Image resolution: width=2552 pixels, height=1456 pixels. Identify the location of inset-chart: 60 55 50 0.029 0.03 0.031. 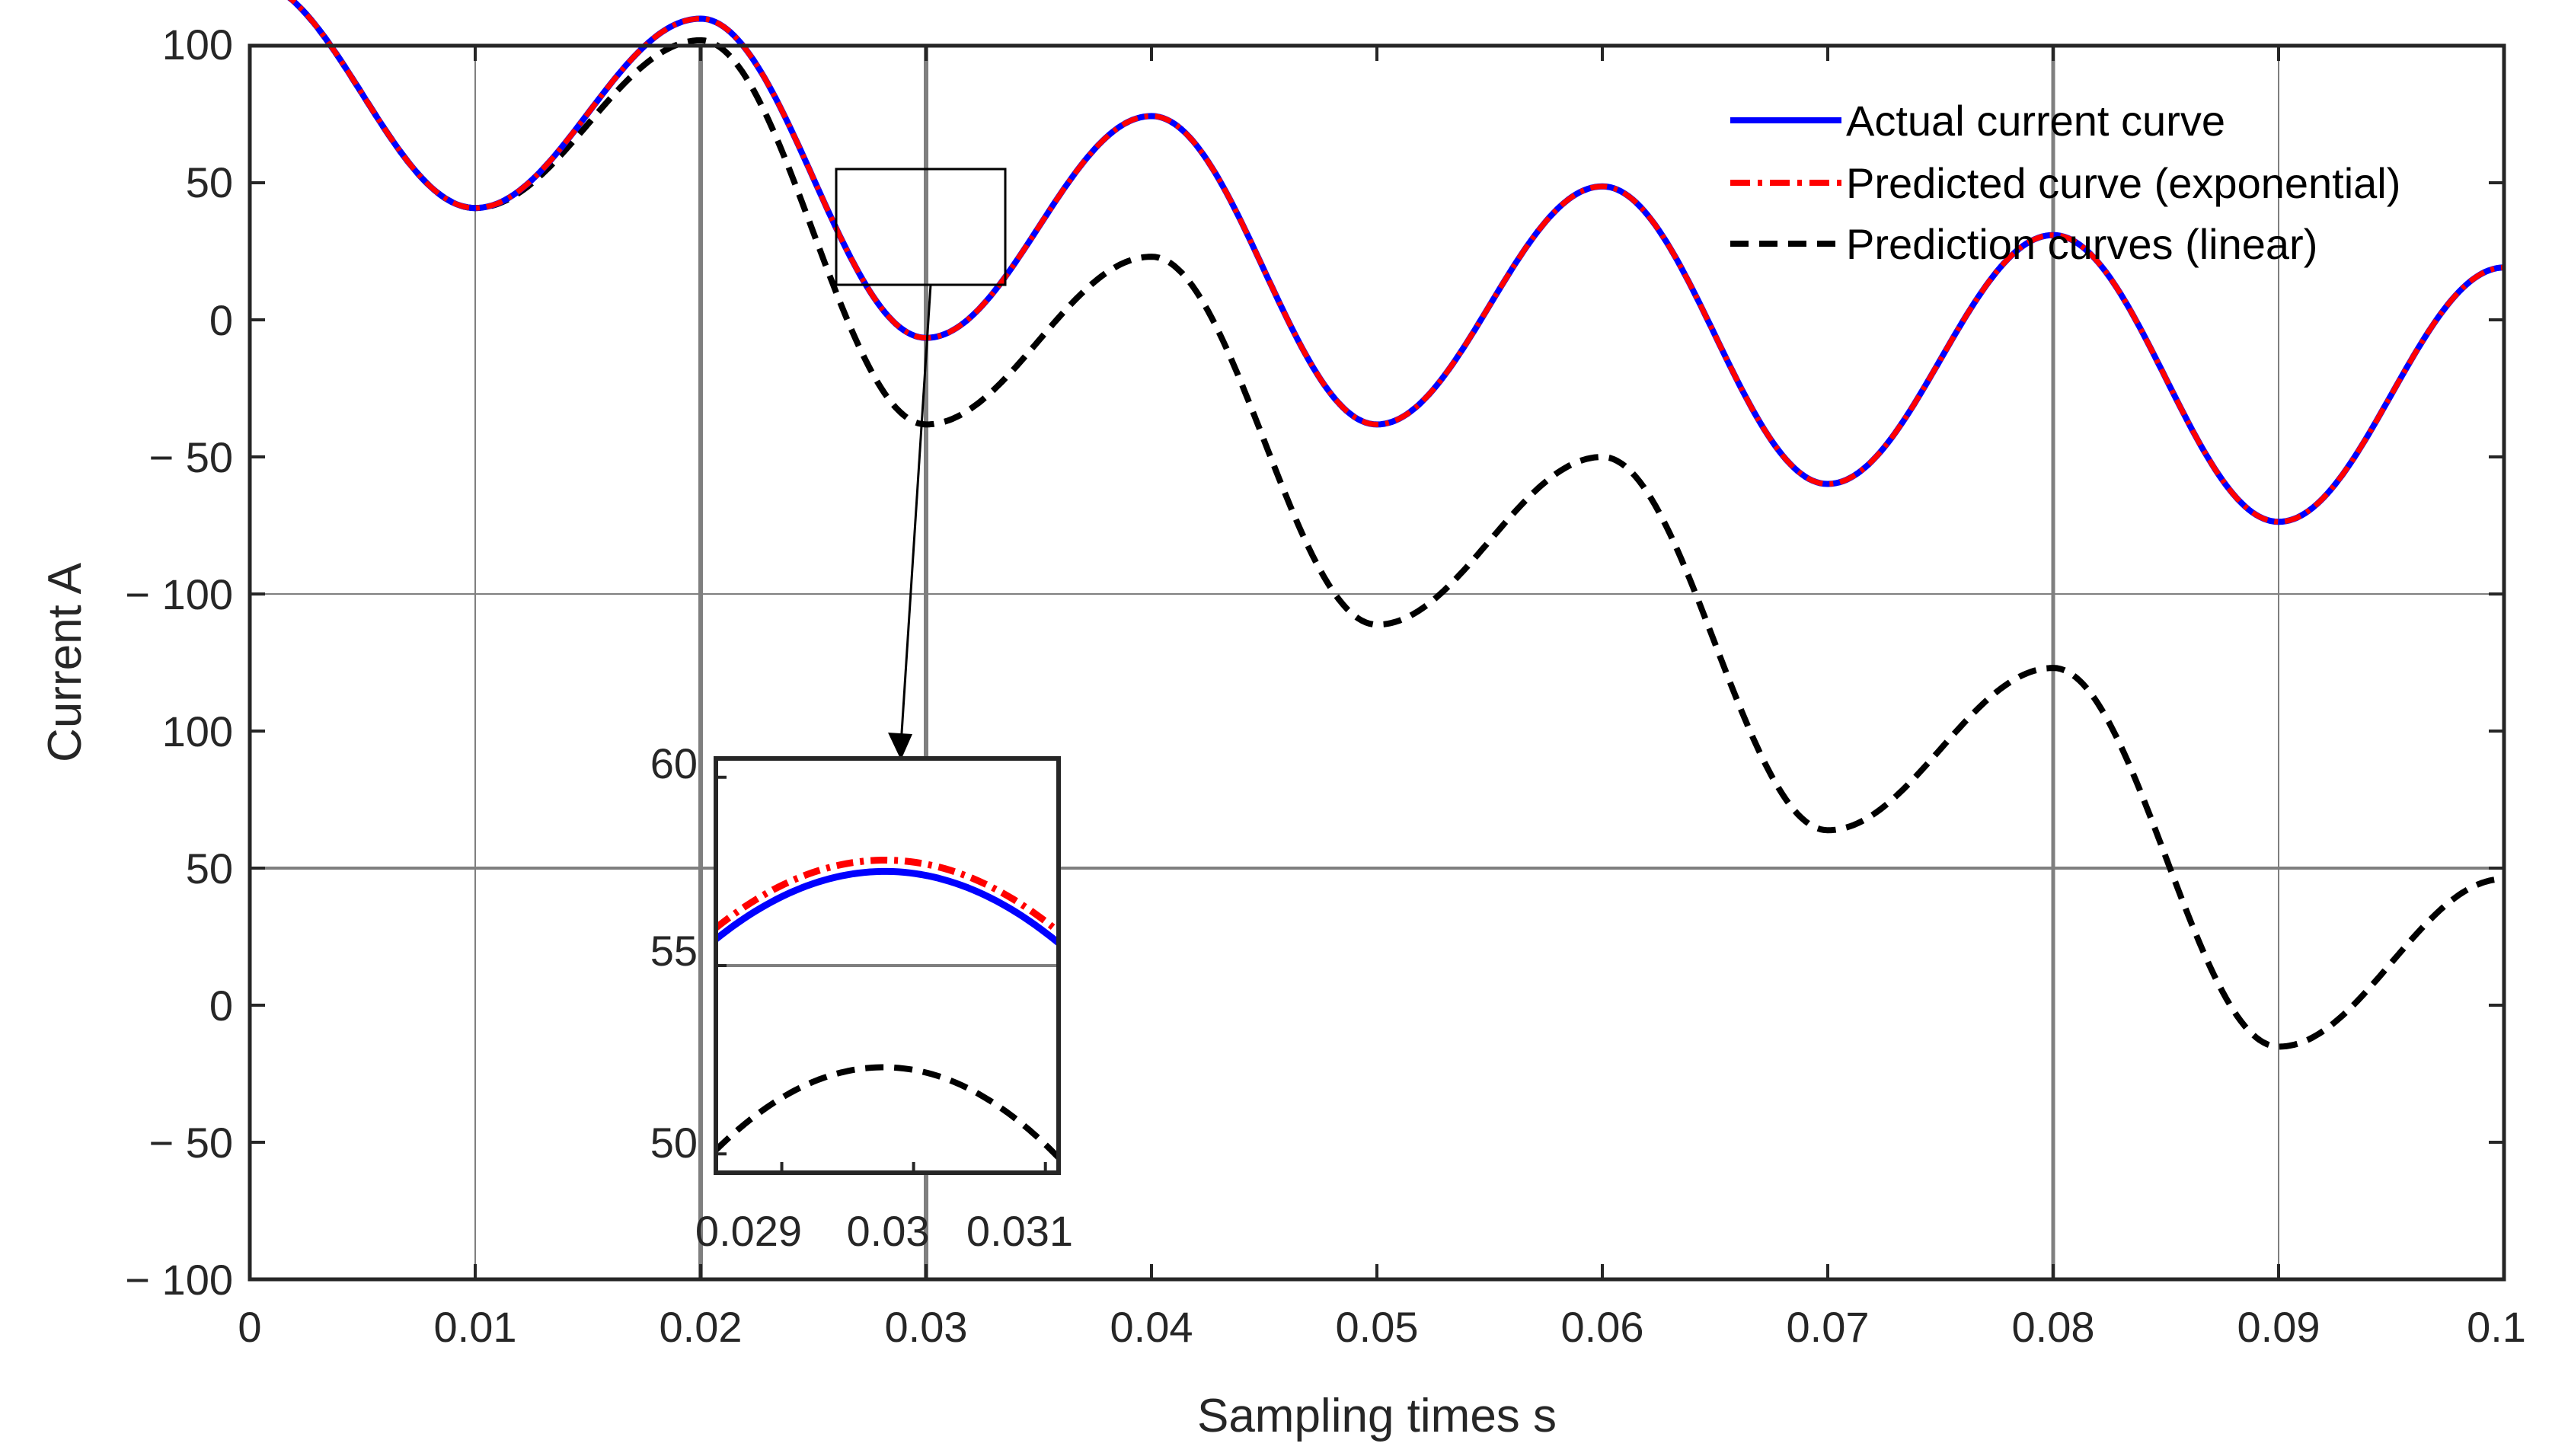
(862, 997).